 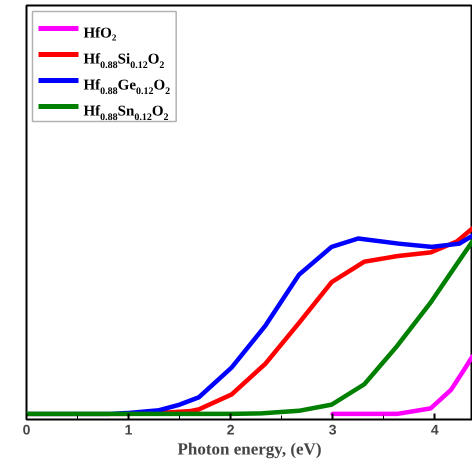 I want to click on x-tick-label: 1, so click(x=128, y=430).